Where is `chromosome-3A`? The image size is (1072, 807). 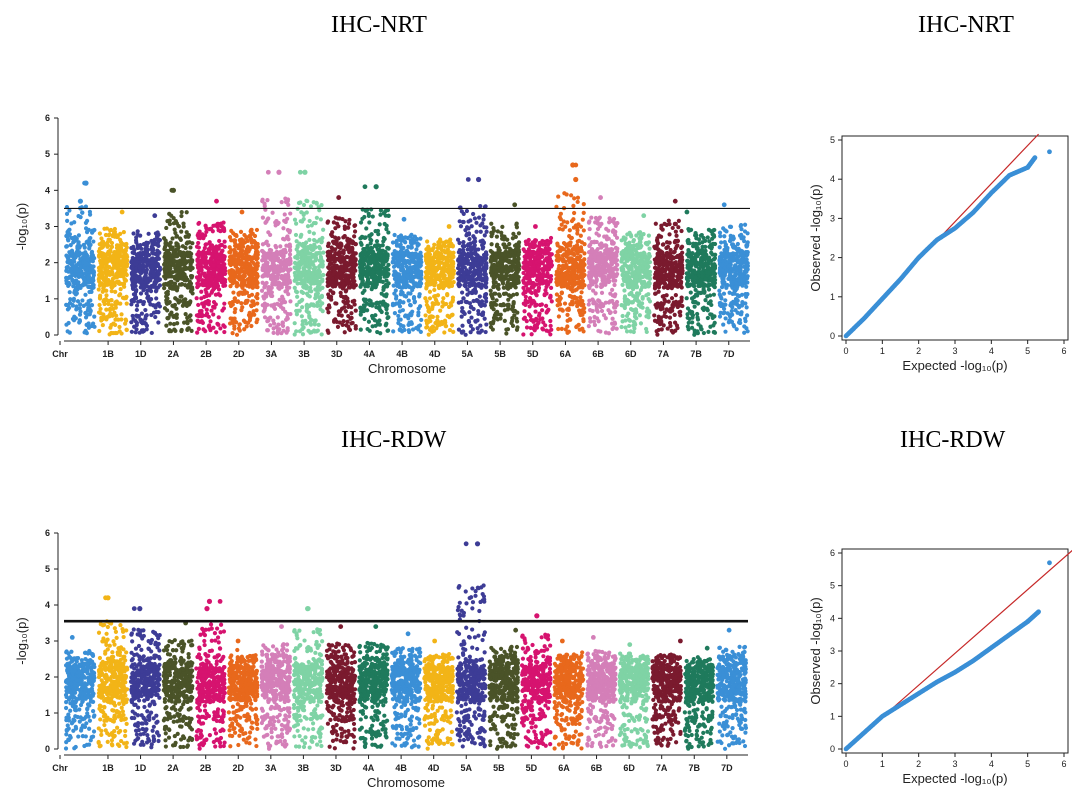 chromosome-3A is located at coordinates (276, 252).